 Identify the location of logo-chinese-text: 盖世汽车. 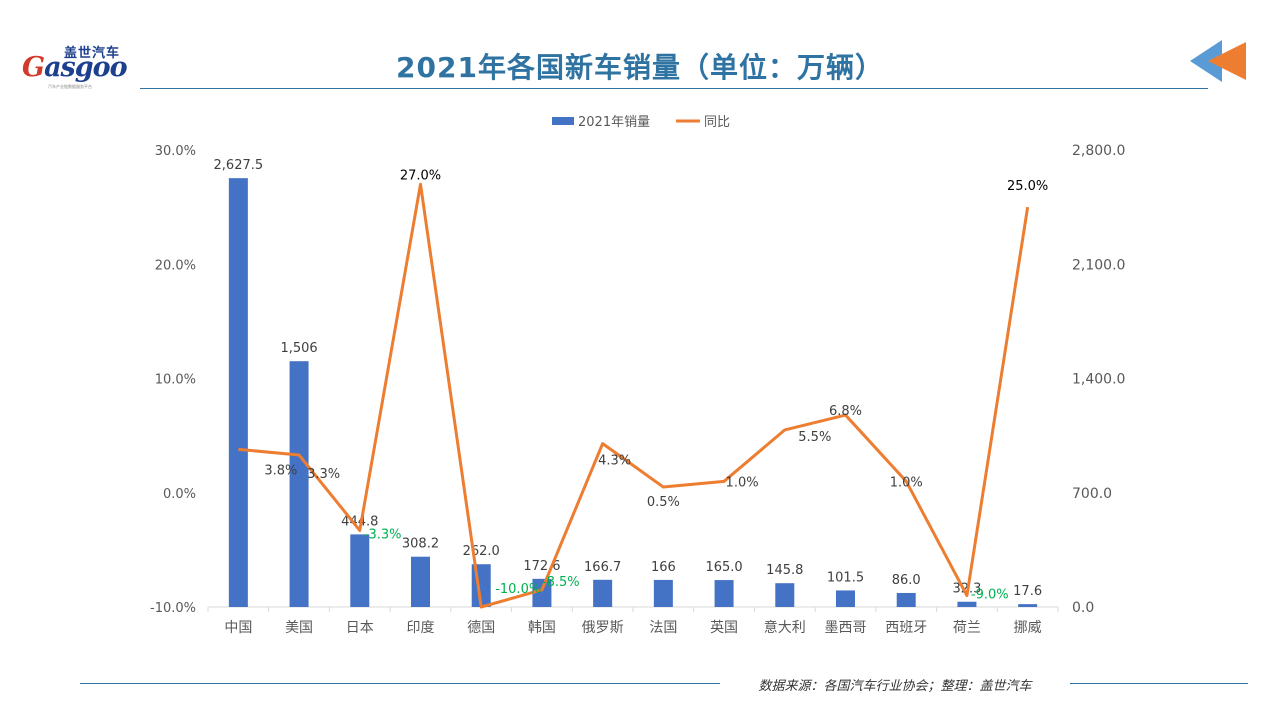
(92, 53).